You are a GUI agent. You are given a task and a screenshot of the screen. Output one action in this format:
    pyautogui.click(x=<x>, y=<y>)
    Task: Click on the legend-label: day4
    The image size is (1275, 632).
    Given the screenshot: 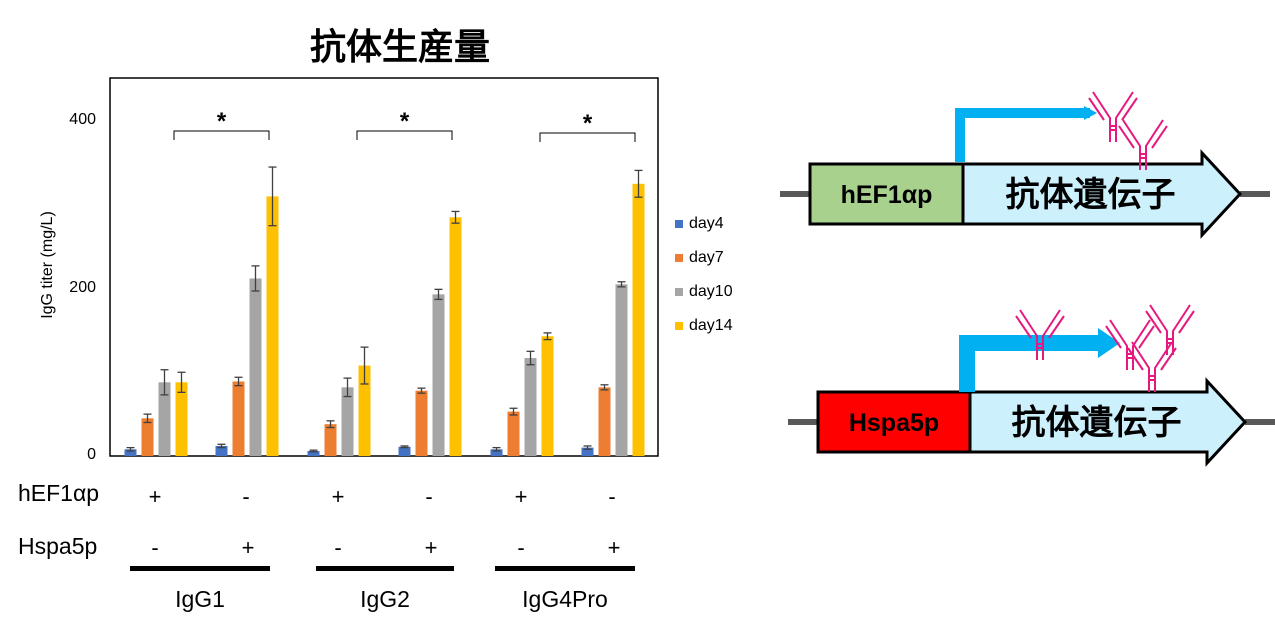 What is the action you would take?
    pyautogui.click(x=706, y=223)
    